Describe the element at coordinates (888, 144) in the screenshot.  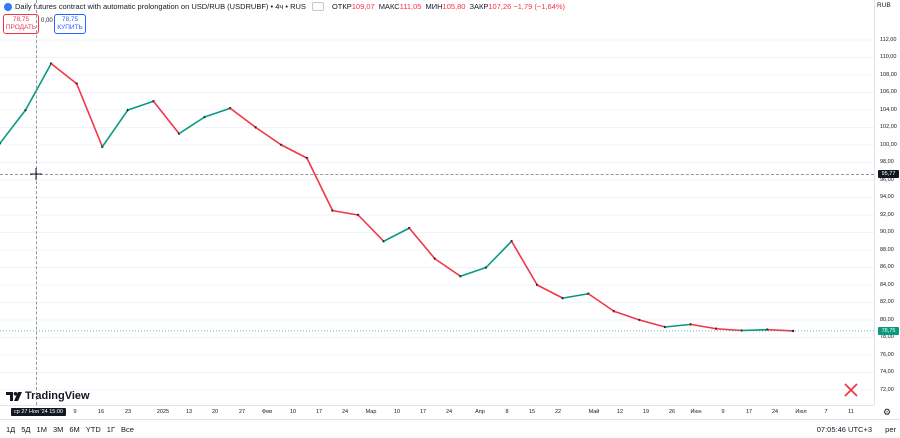
I see `price-tick-label: 100,00` at that location.